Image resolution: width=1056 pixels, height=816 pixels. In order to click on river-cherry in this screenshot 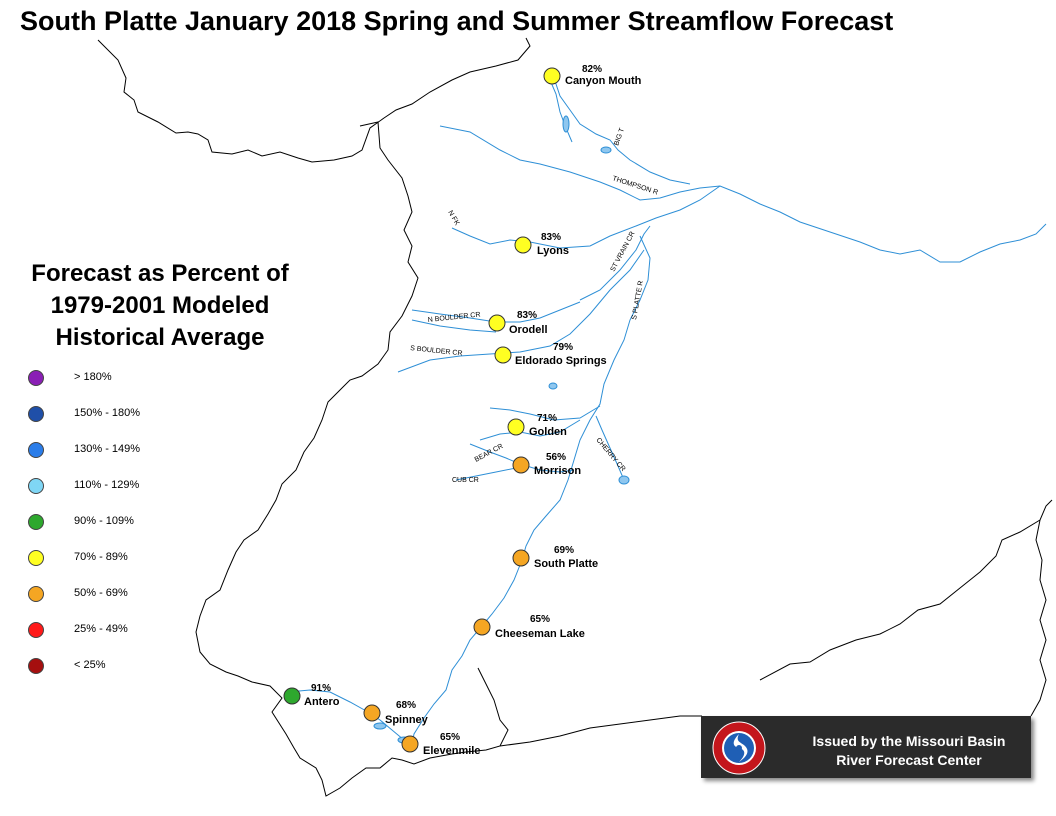, I will do `click(610, 448)`.